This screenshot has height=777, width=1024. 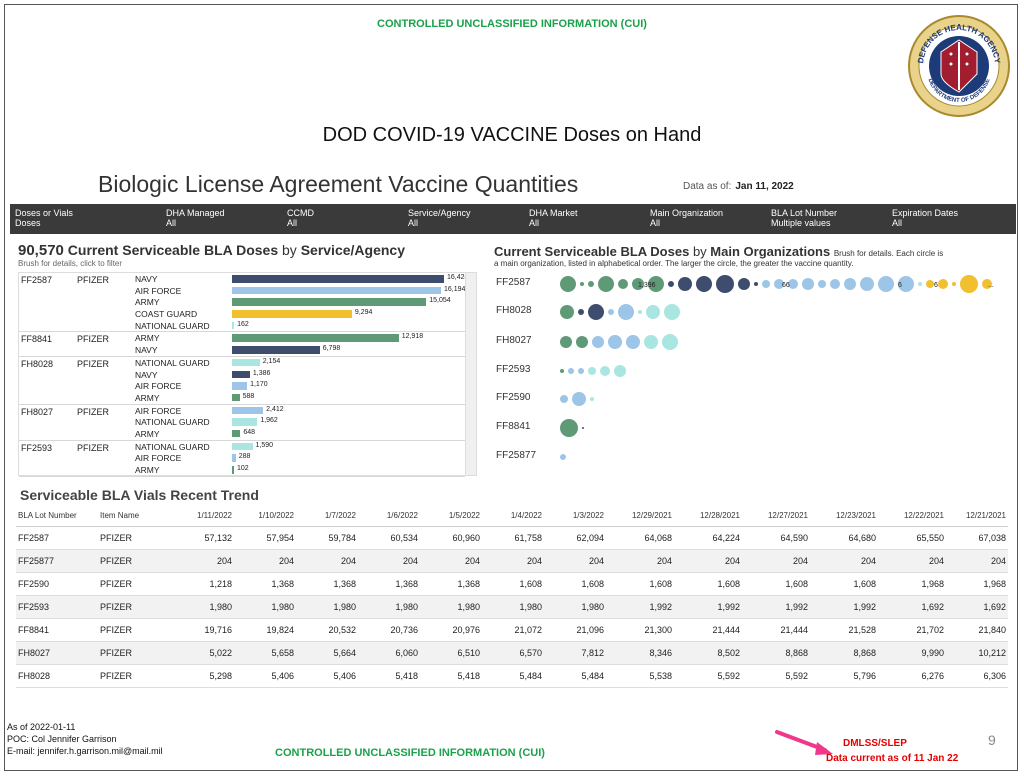 I want to click on column-header: 12/28/2021, so click(x=708, y=516).